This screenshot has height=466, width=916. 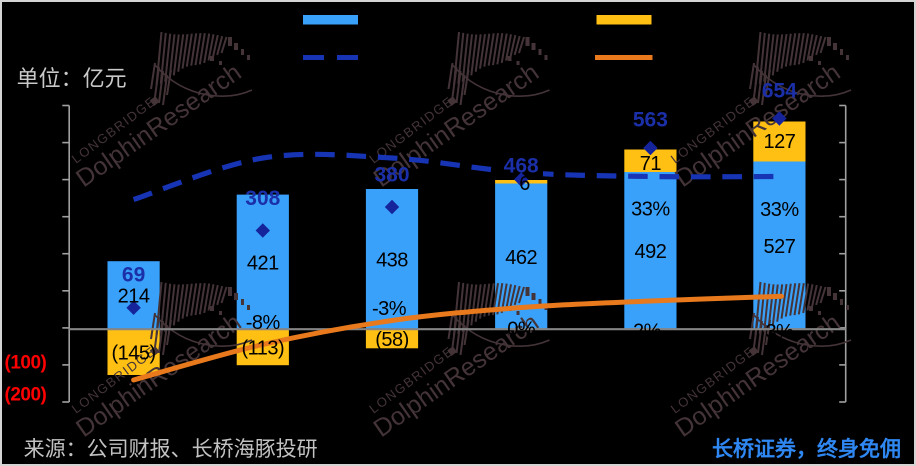 What do you see at coordinates (262, 198) in the screenshot?
I see `svg-text: 308` at bounding box center [262, 198].